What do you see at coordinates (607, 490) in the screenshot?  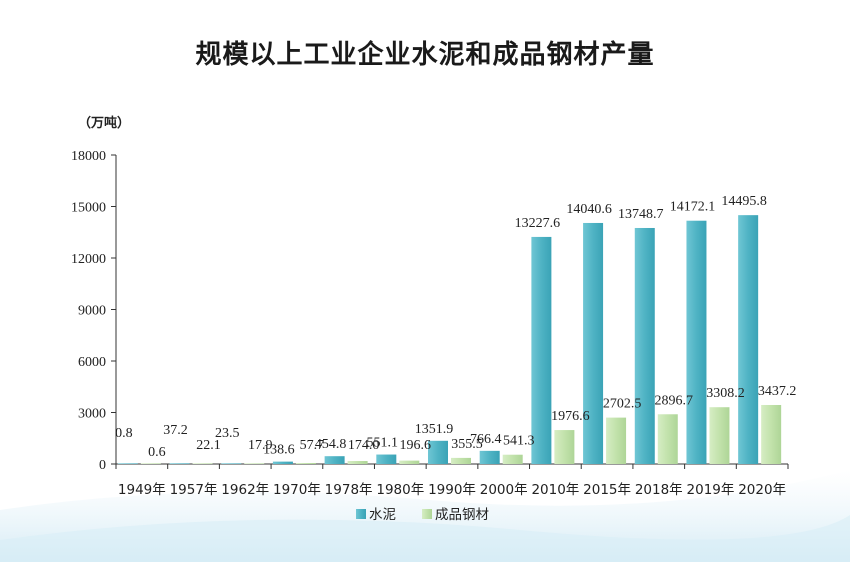 I see `x-tick-label: 2015年` at bounding box center [607, 490].